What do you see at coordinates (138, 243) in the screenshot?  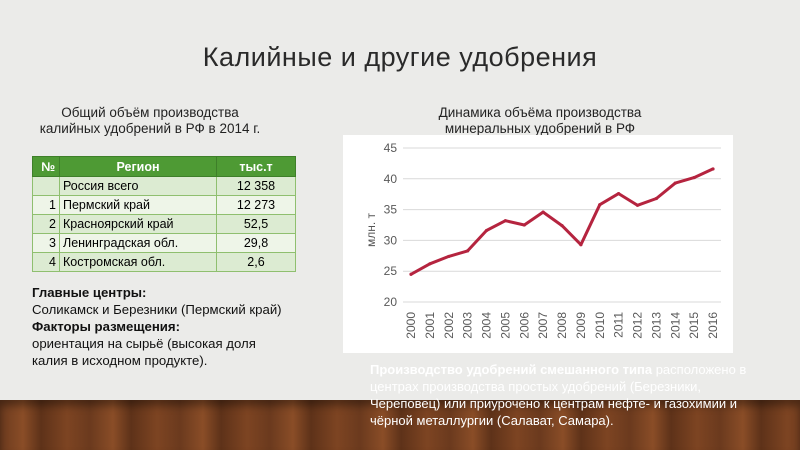 I see `row-region: Ленинградская обл.` at bounding box center [138, 243].